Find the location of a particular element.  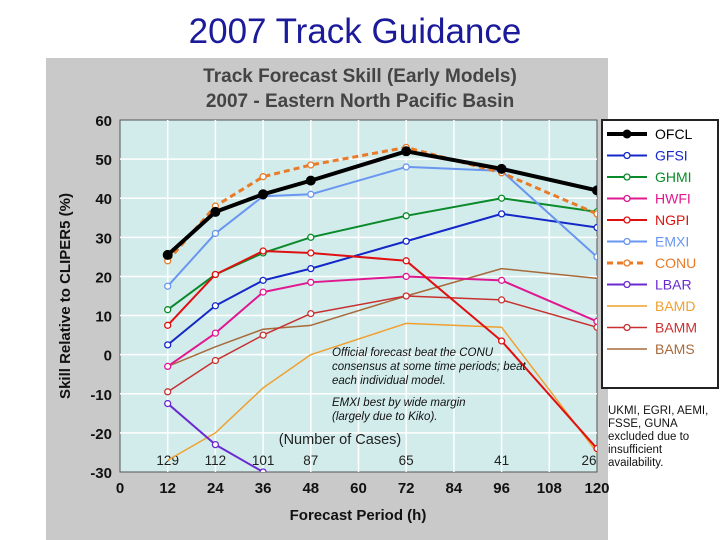

legend-box is located at coordinates (660, 254).